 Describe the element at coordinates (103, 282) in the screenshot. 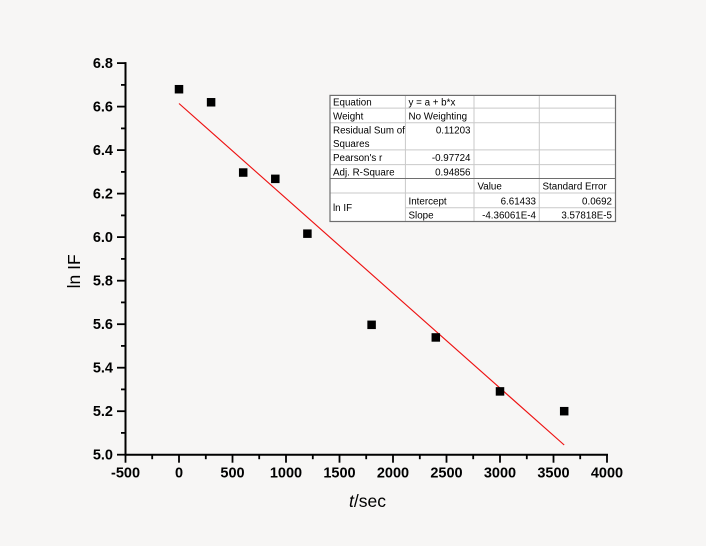

I see `svg-text: 5.8` at that location.